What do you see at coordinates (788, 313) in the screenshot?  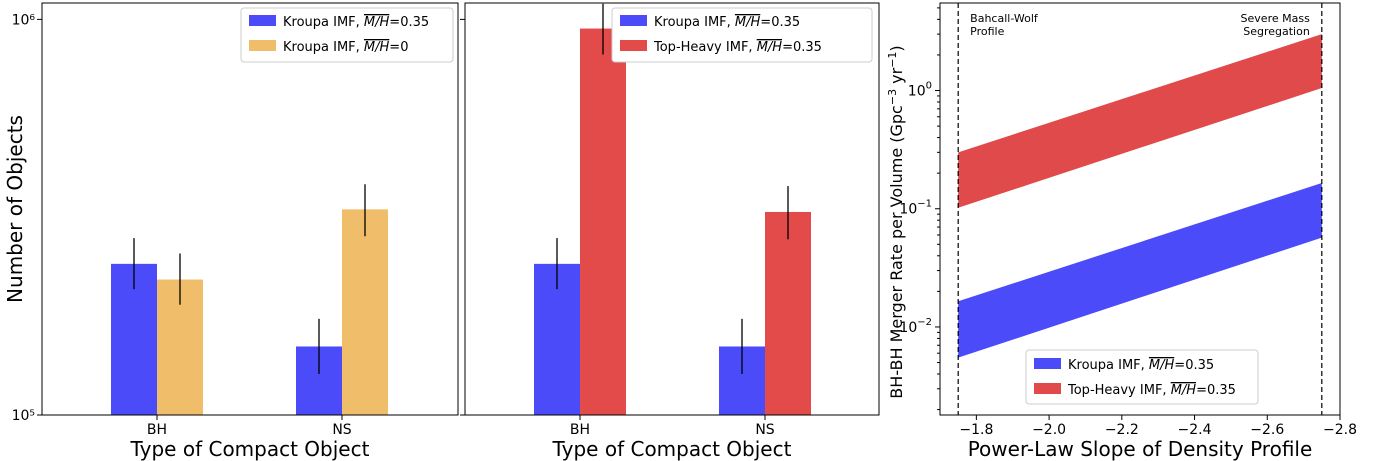 I see `bar-top-heavy-ns` at bounding box center [788, 313].